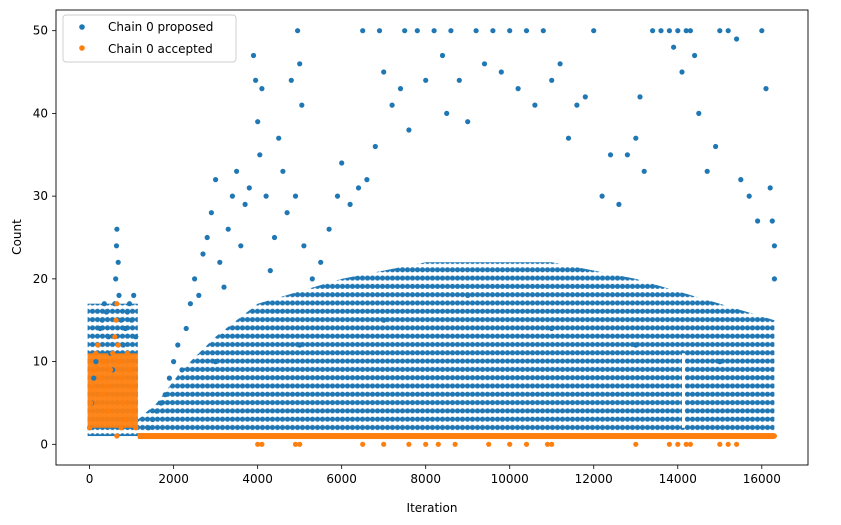 The width and height of the screenshot is (841, 525). What do you see at coordinates (678, 479) in the screenshot?
I see `x-tick-label: 14000` at bounding box center [678, 479].